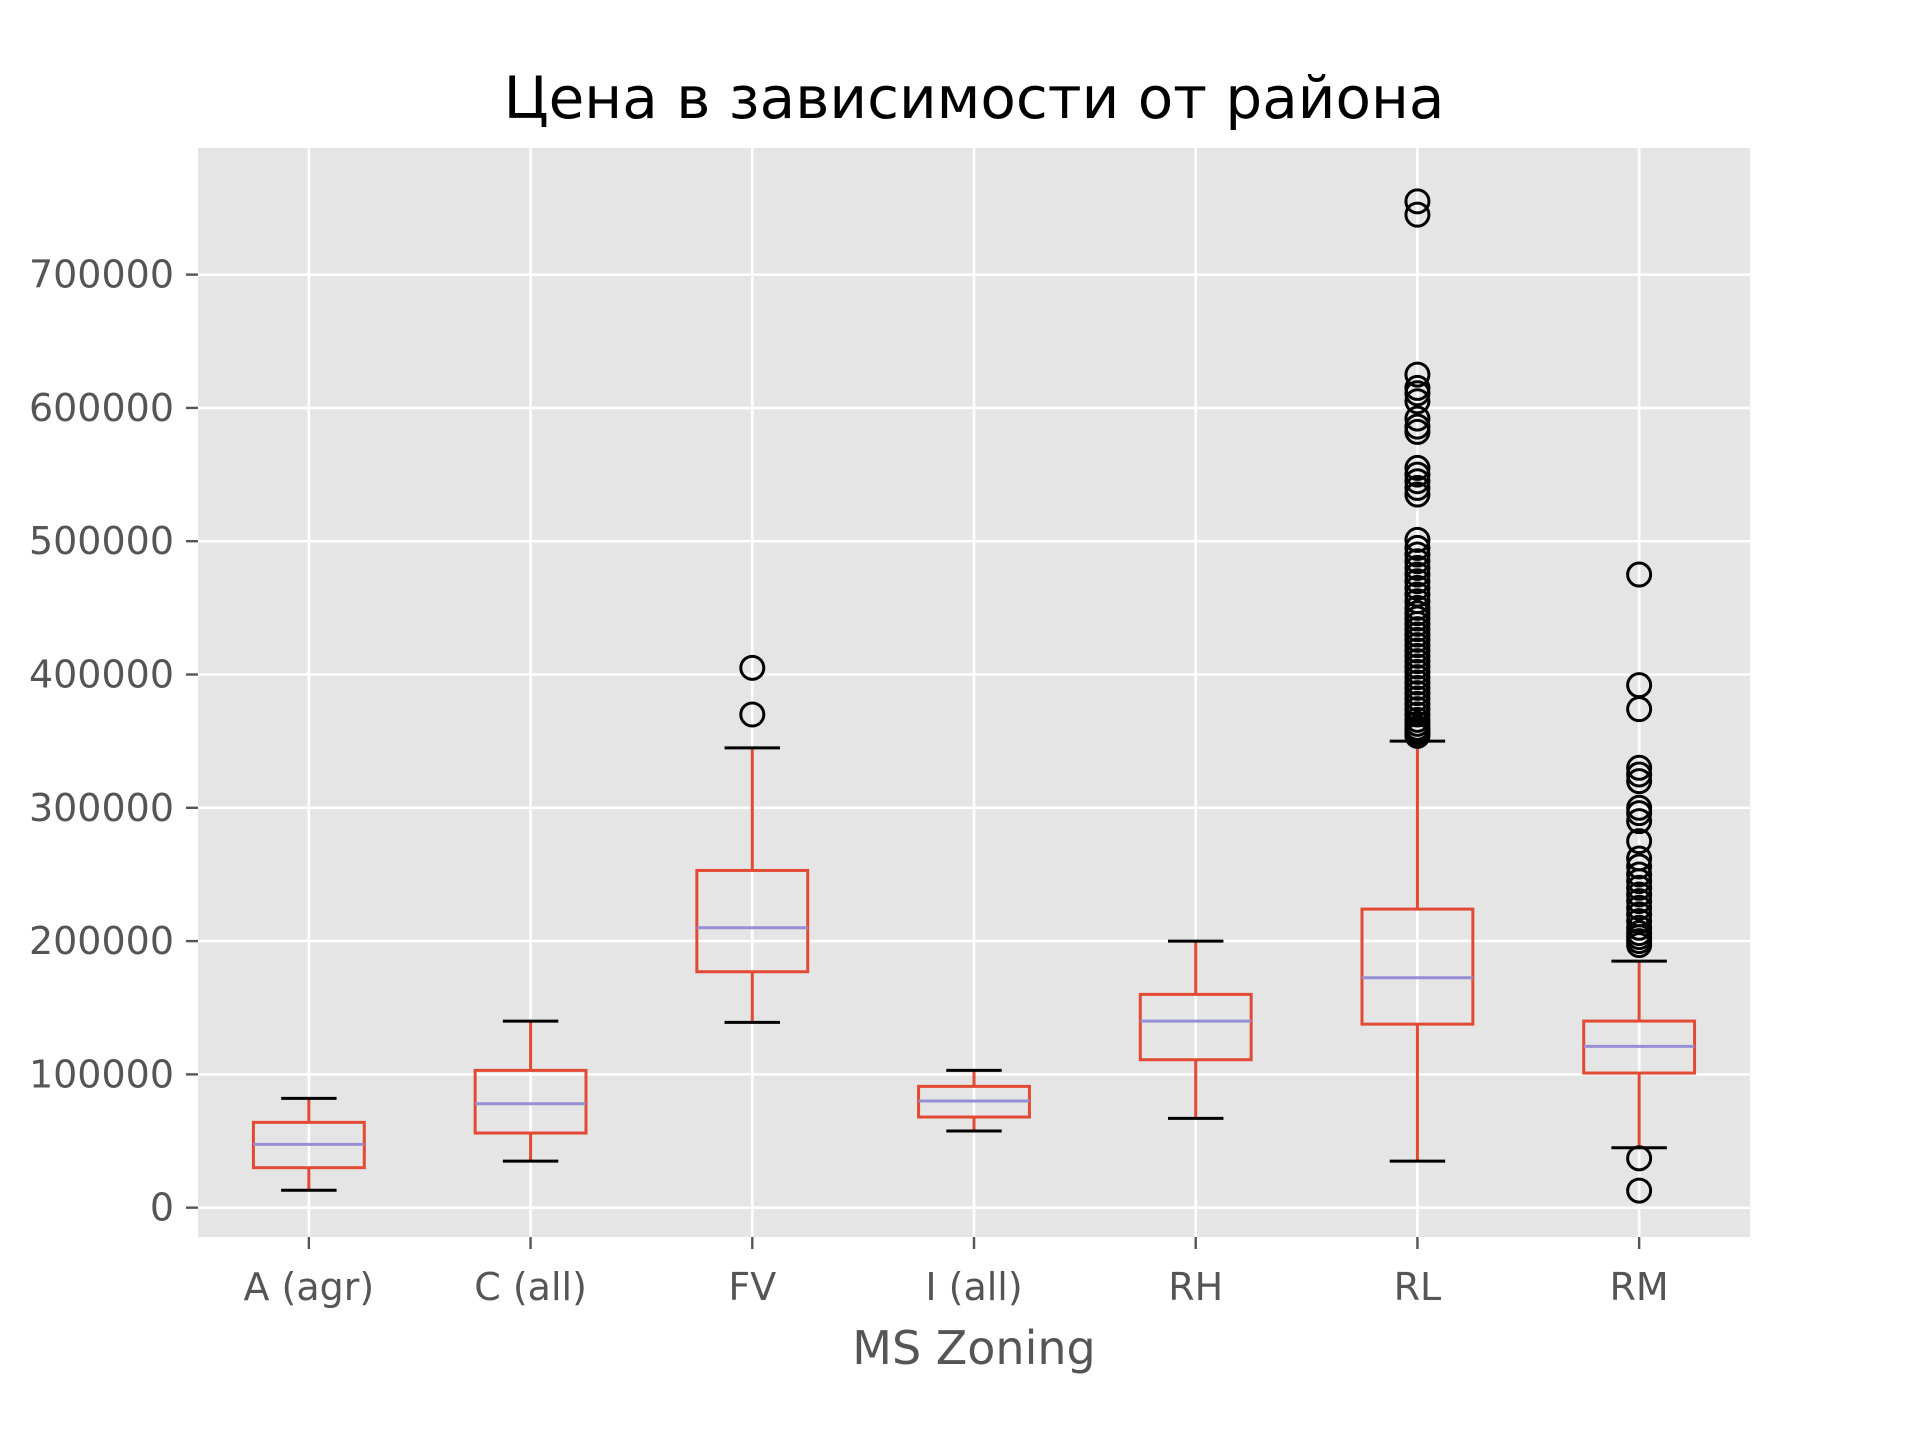 The image size is (1920, 1440). Describe the element at coordinates (101, 808) in the screenshot. I see `y-tick-label: 300000` at that location.